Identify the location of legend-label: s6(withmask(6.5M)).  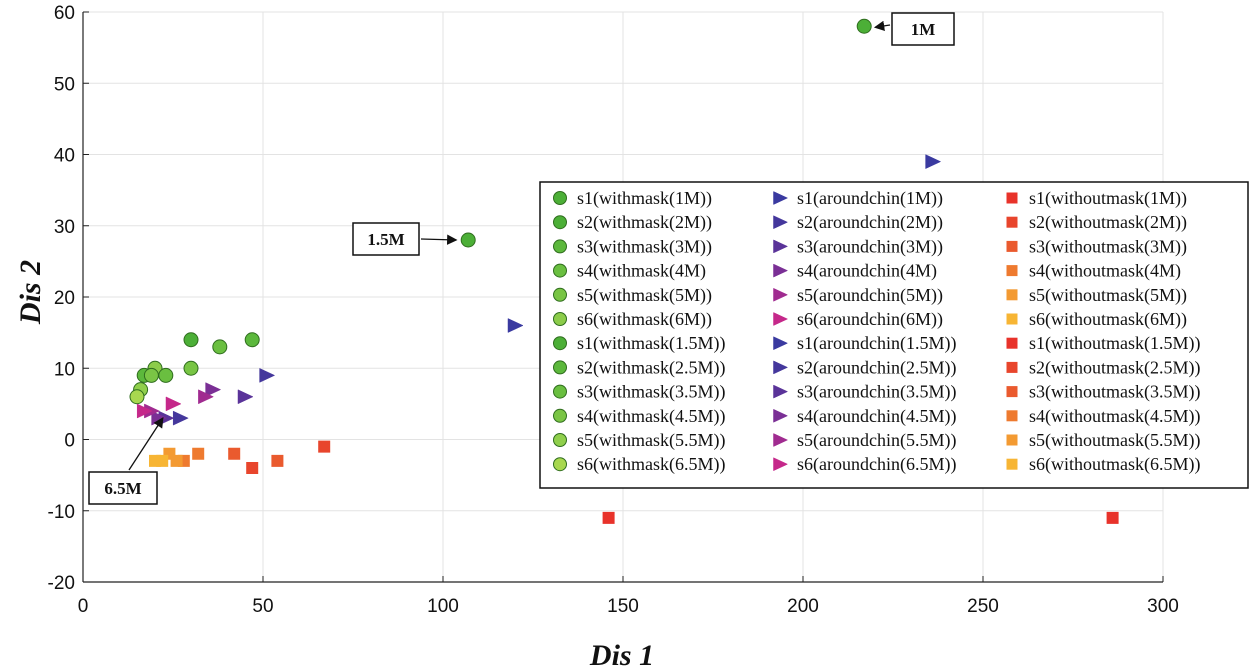
(651, 464).